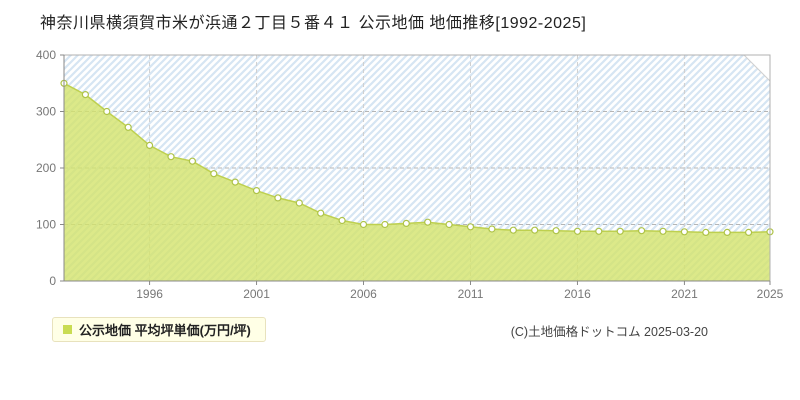 The image size is (800, 400). What do you see at coordinates (46, 225) in the screenshot?
I see `svg-text: 100` at bounding box center [46, 225].